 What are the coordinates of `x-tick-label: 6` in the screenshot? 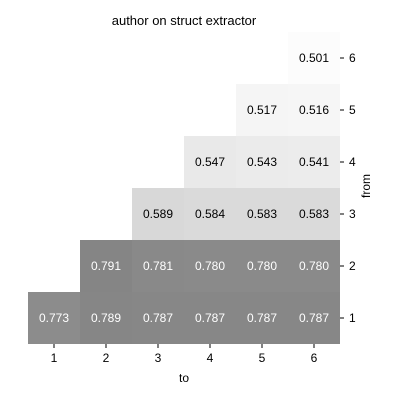 It's located at (314, 358).